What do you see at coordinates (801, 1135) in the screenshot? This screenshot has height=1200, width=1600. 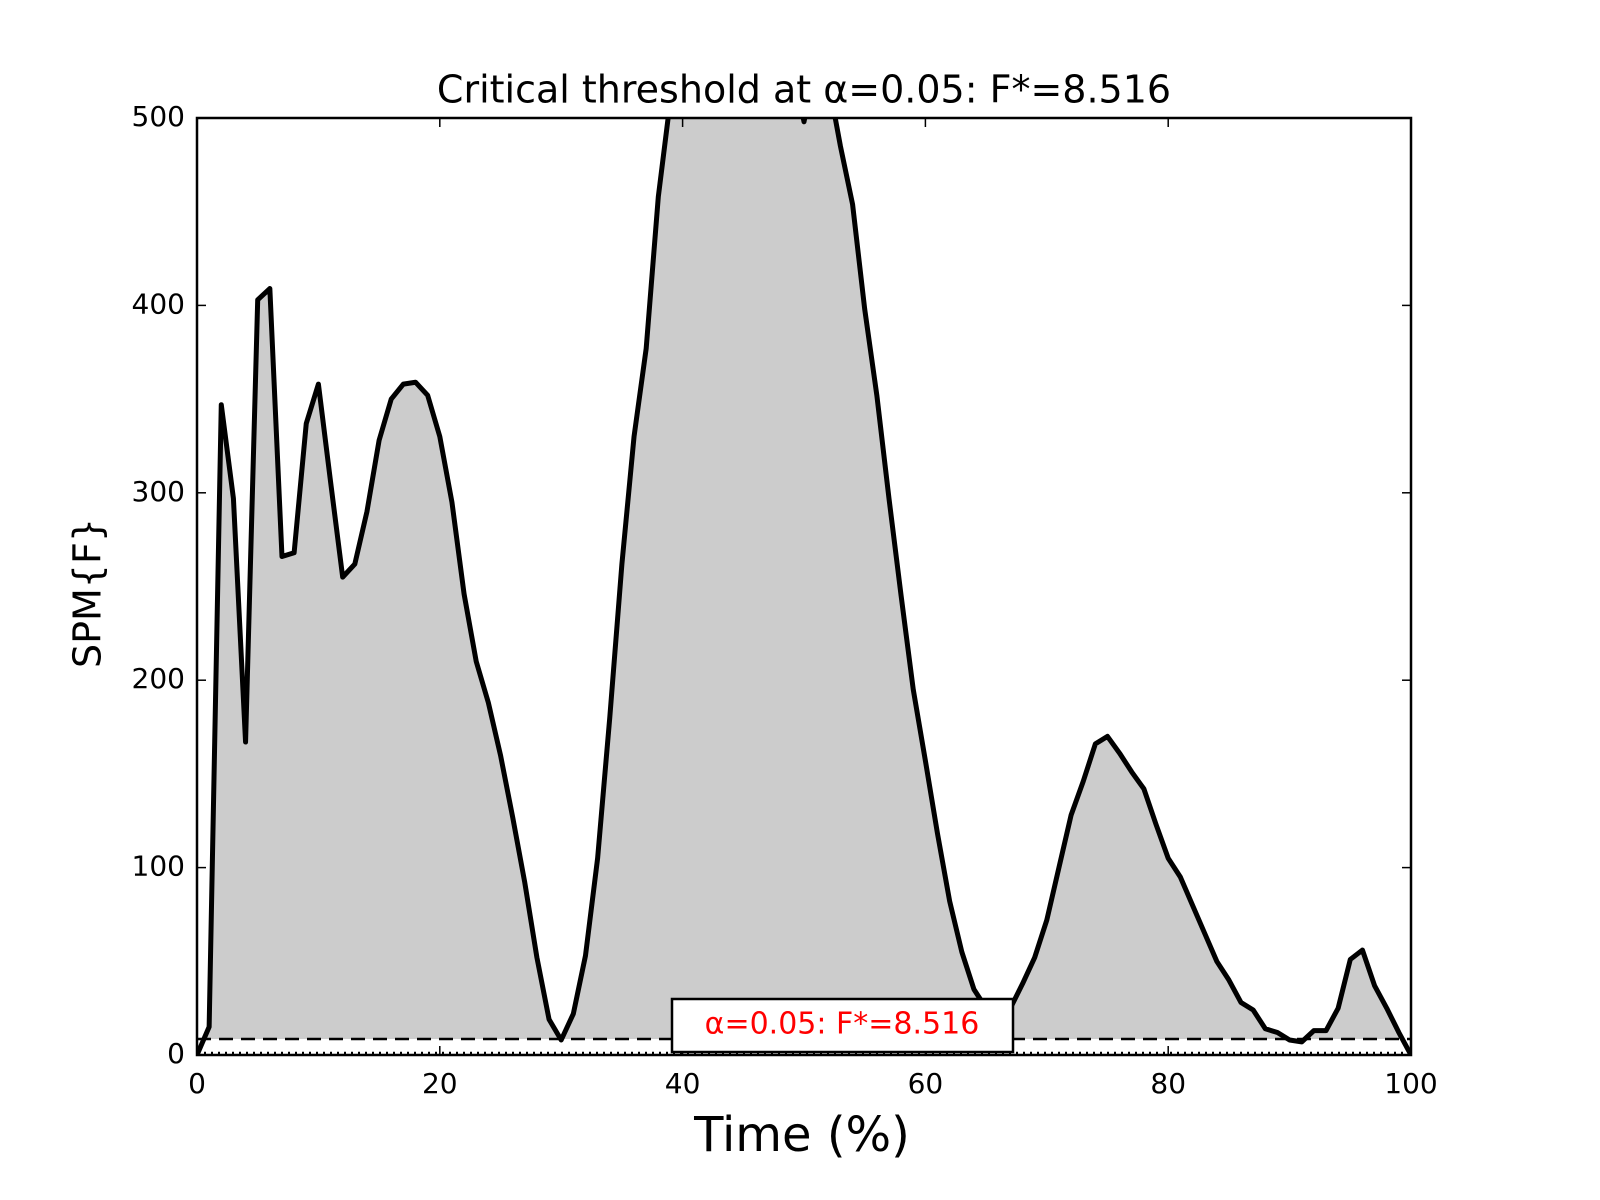 I see `x-axis-label: Time (%)` at bounding box center [801, 1135].